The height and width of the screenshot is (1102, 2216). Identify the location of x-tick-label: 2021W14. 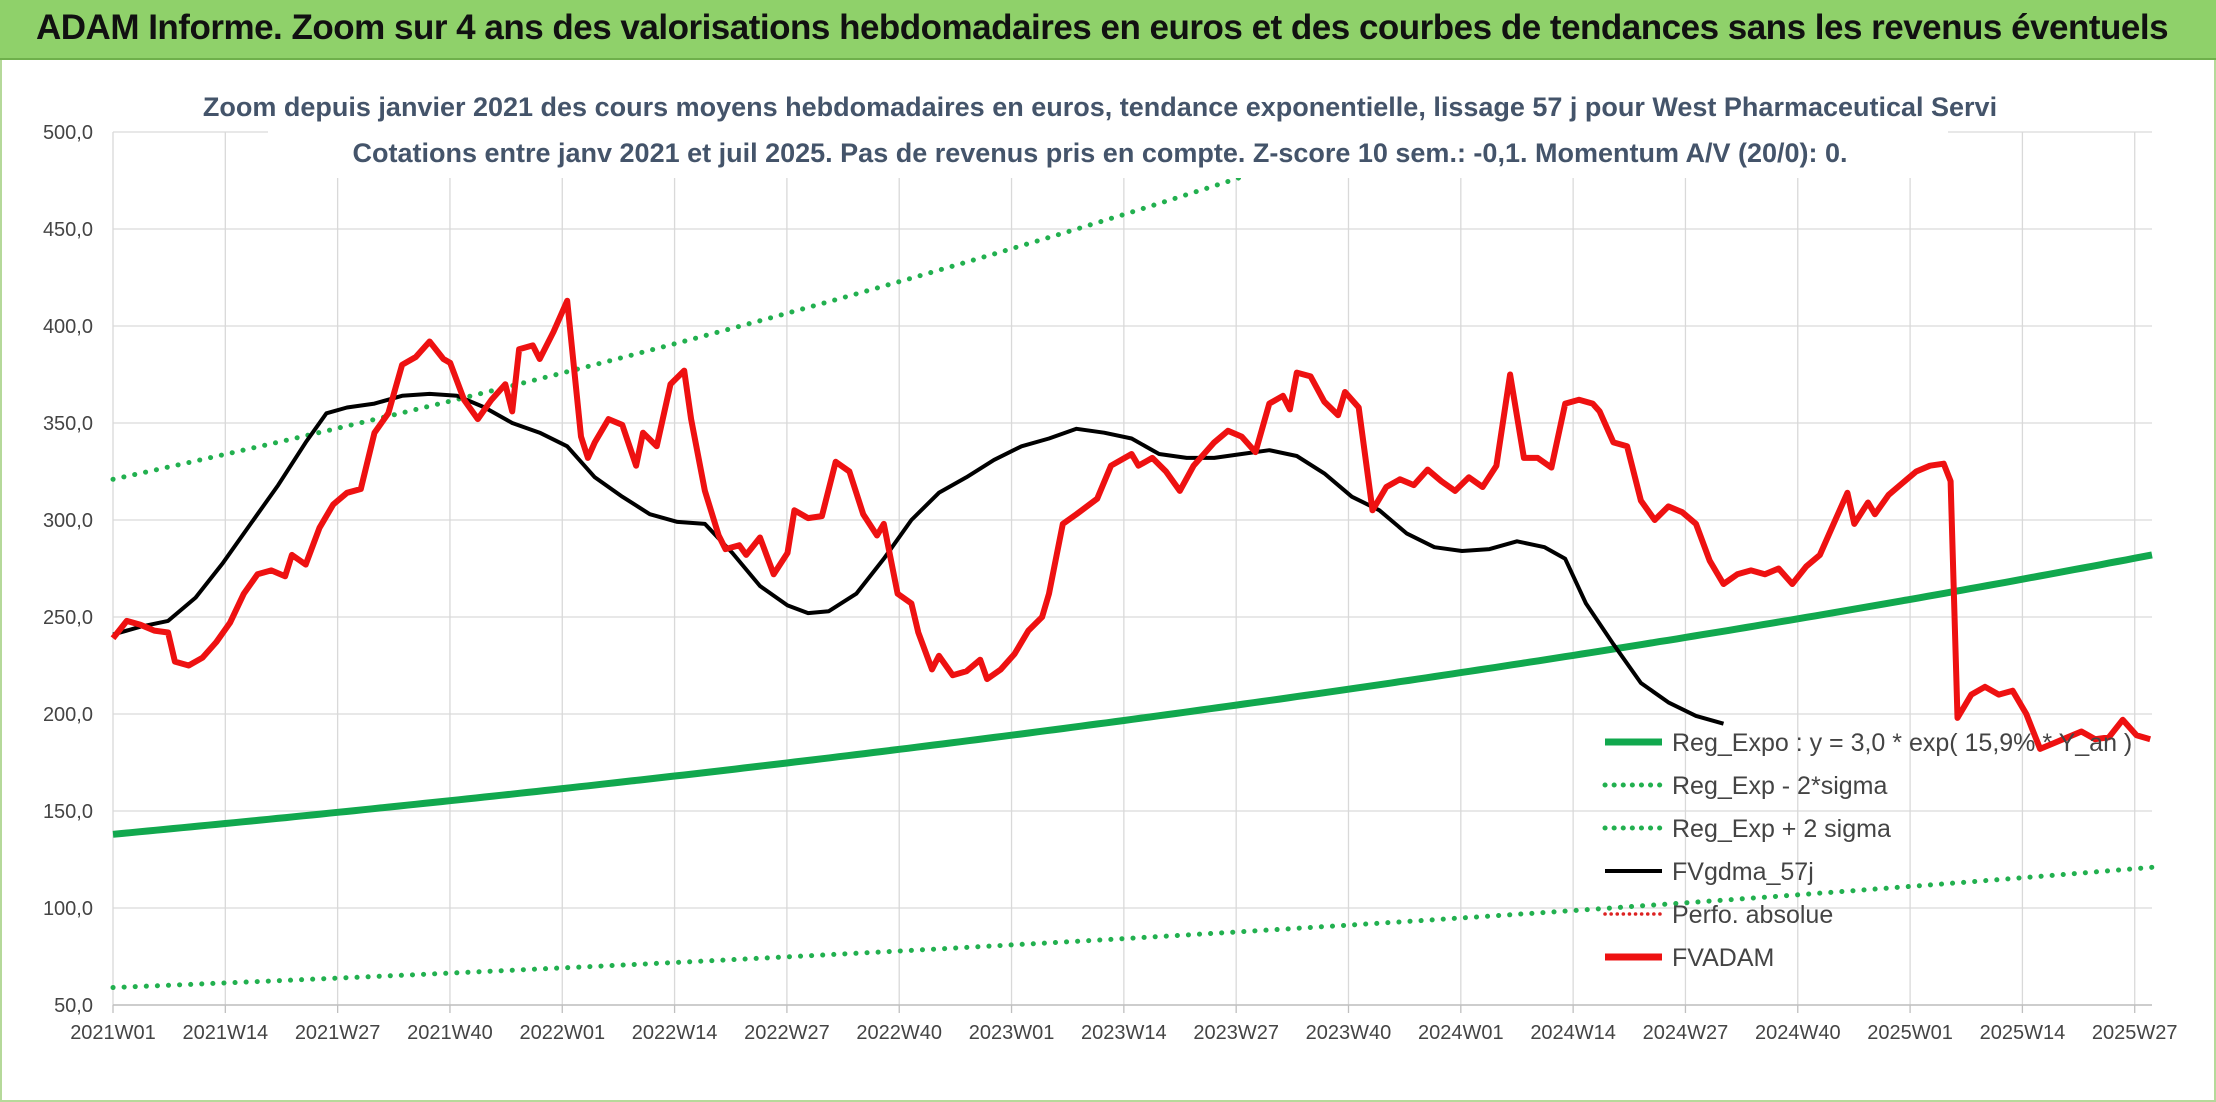
(226, 1033).